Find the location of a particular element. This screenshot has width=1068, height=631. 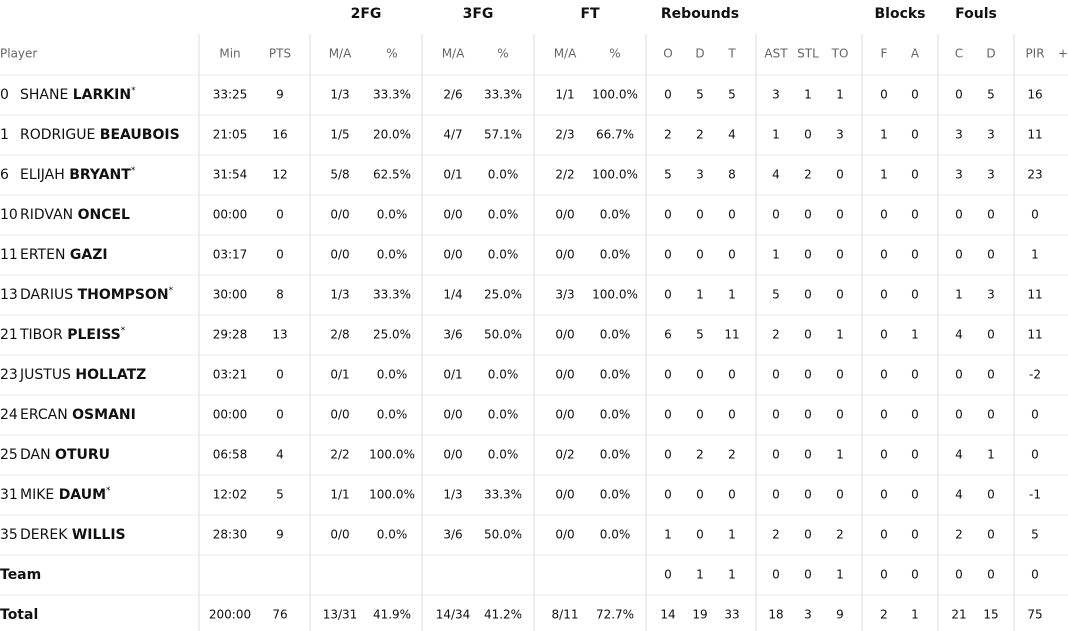

column-header: Min is located at coordinates (229, 54).